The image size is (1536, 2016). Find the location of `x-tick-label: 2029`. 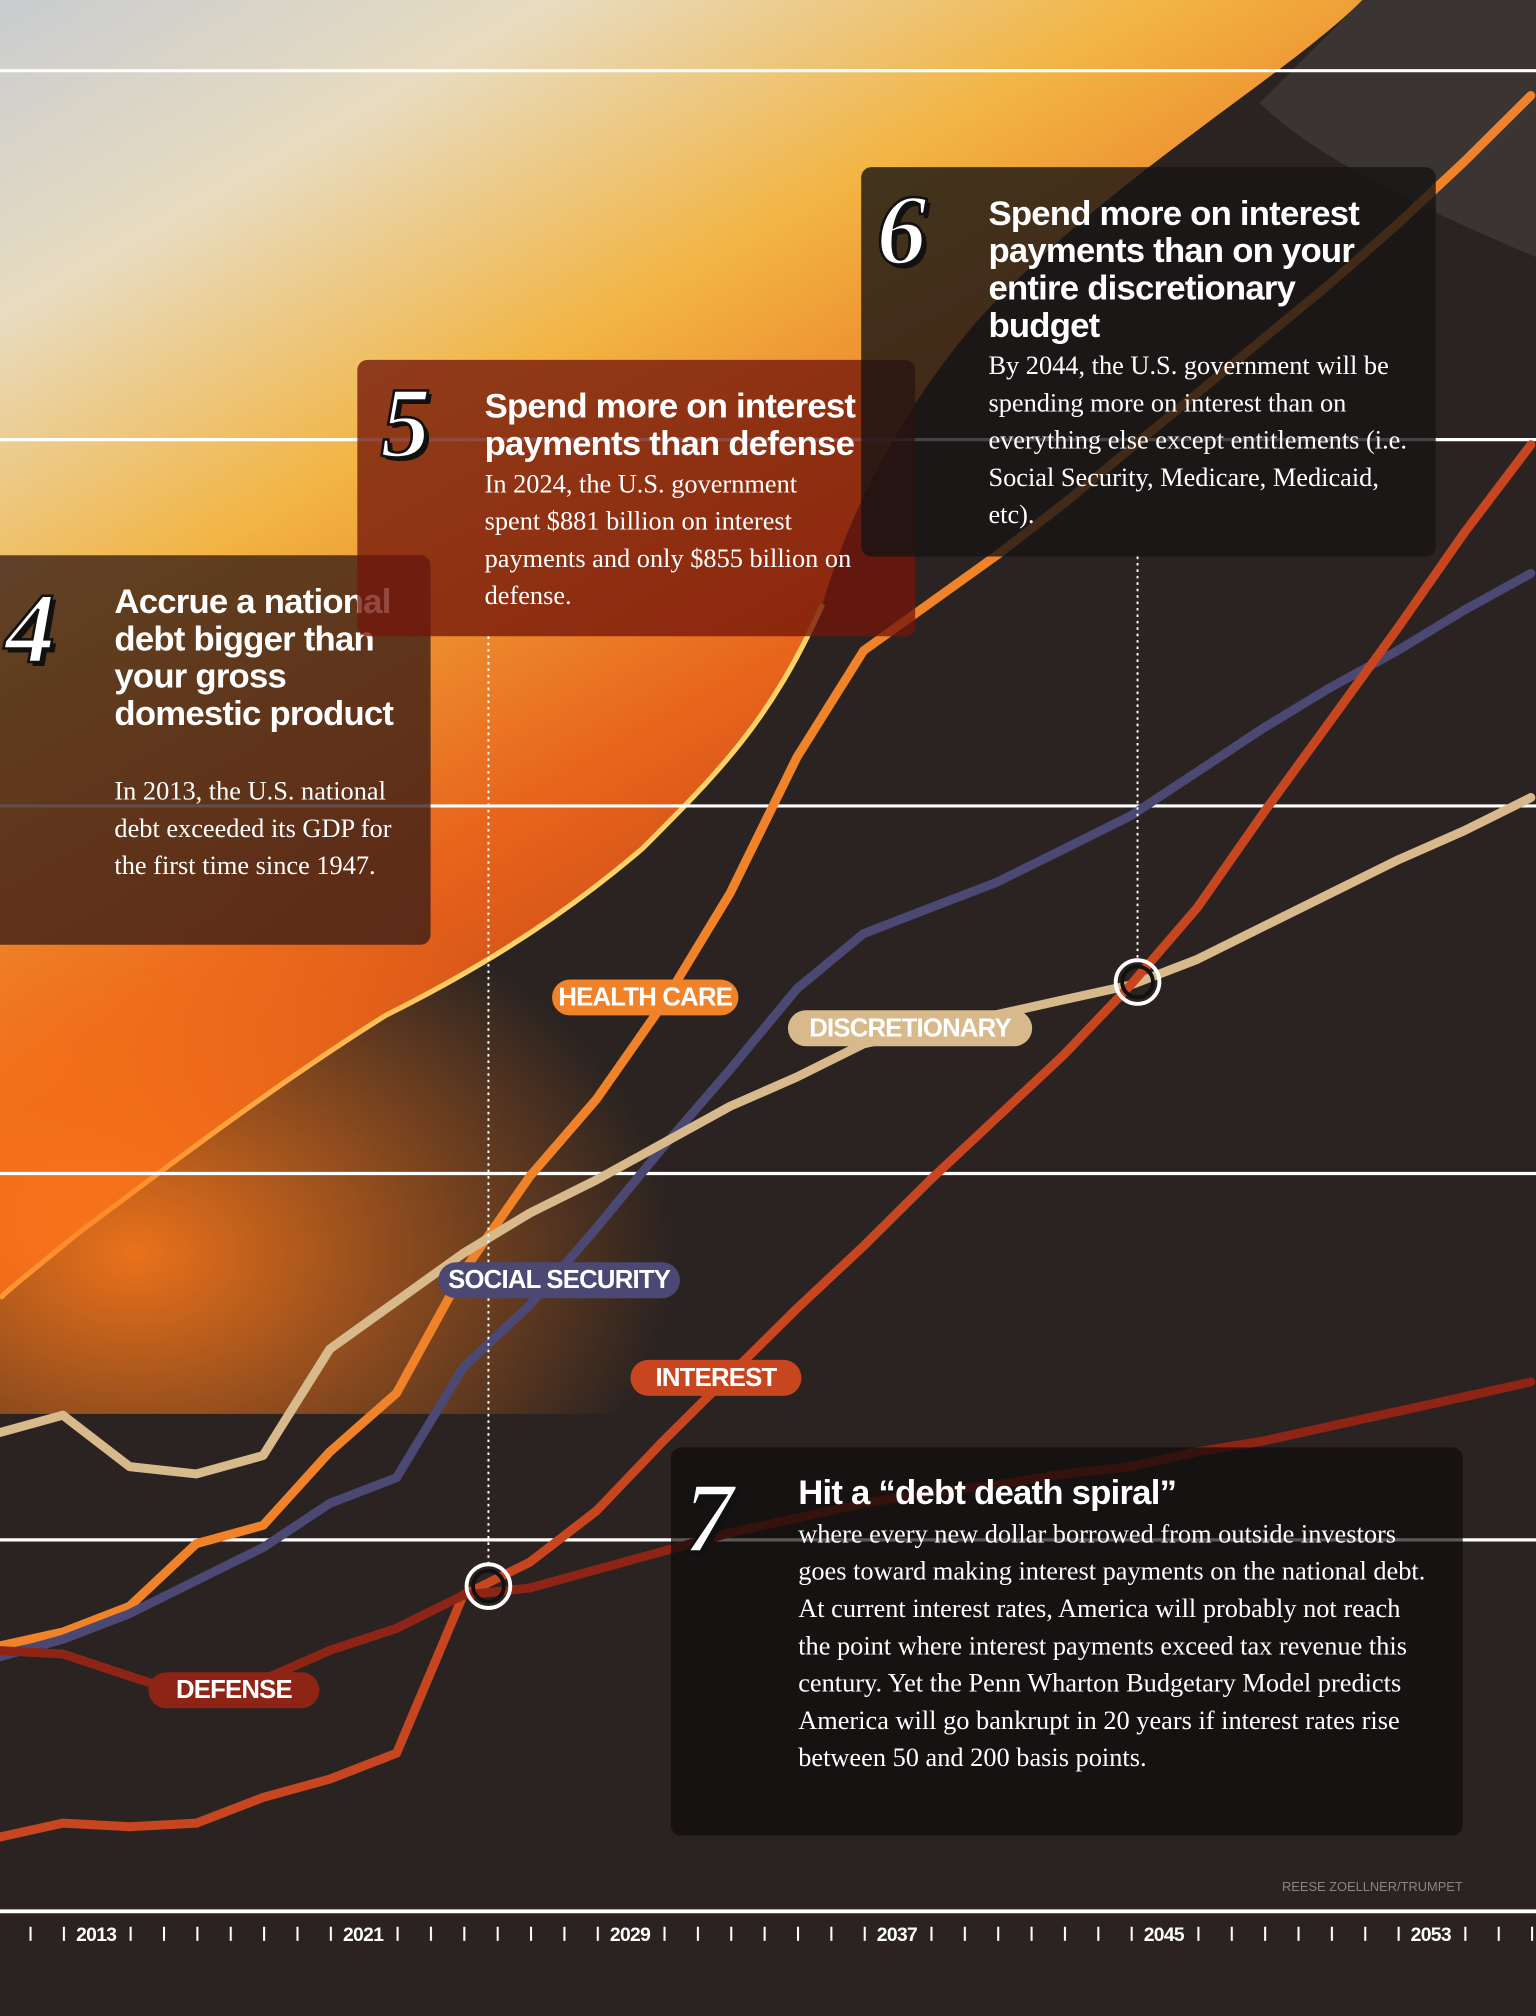

x-tick-label: 2029 is located at coordinates (630, 1935).